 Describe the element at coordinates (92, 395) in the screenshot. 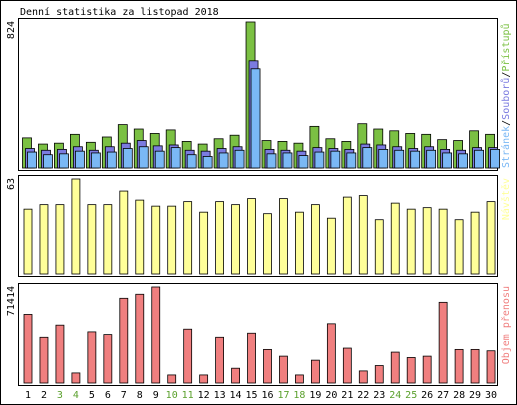

I see `x-tick-label-5: 5` at that location.